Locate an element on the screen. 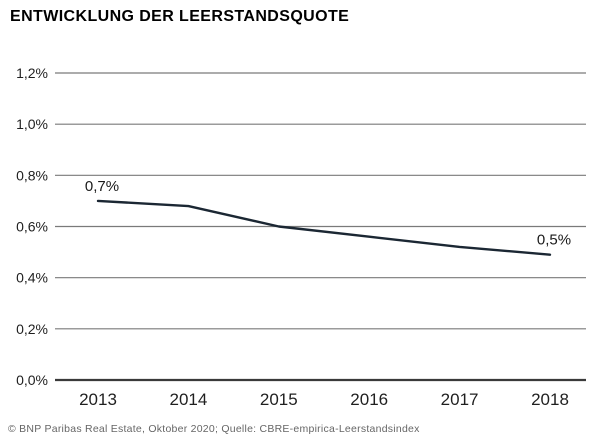 This screenshot has height=443, width=600. chart-title: ENTWICKLUNG DER LEERSTANDSQUOTE is located at coordinates (180, 16).